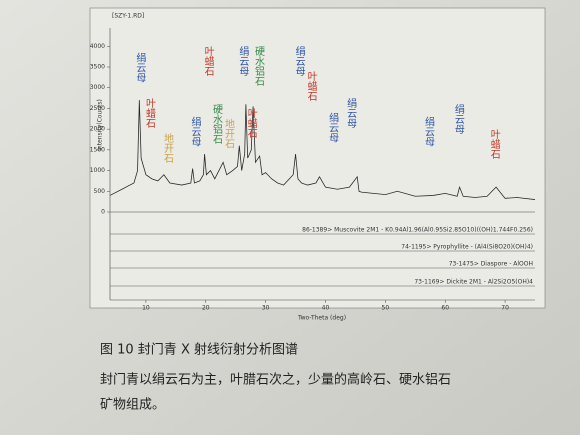  What do you see at coordinates (491, 264) in the screenshot?
I see `reference-label: 73-1475> Diaspore - AlOOH` at bounding box center [491, 264].